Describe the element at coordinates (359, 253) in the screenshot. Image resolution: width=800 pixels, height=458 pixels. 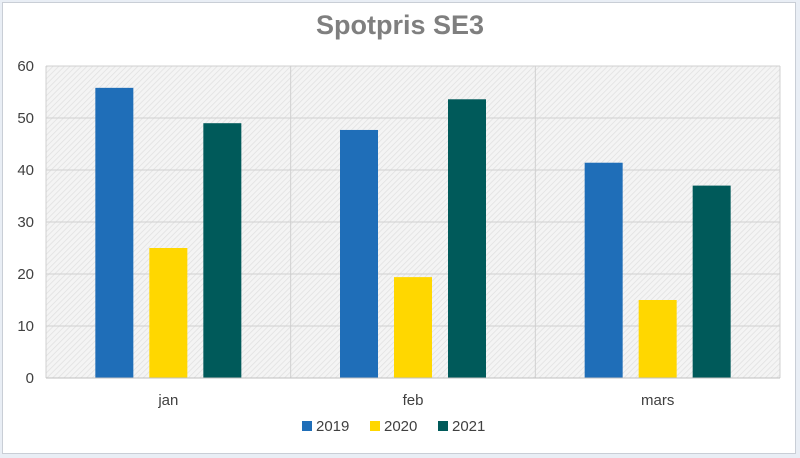
I see `bar-2019-feb` at that location.